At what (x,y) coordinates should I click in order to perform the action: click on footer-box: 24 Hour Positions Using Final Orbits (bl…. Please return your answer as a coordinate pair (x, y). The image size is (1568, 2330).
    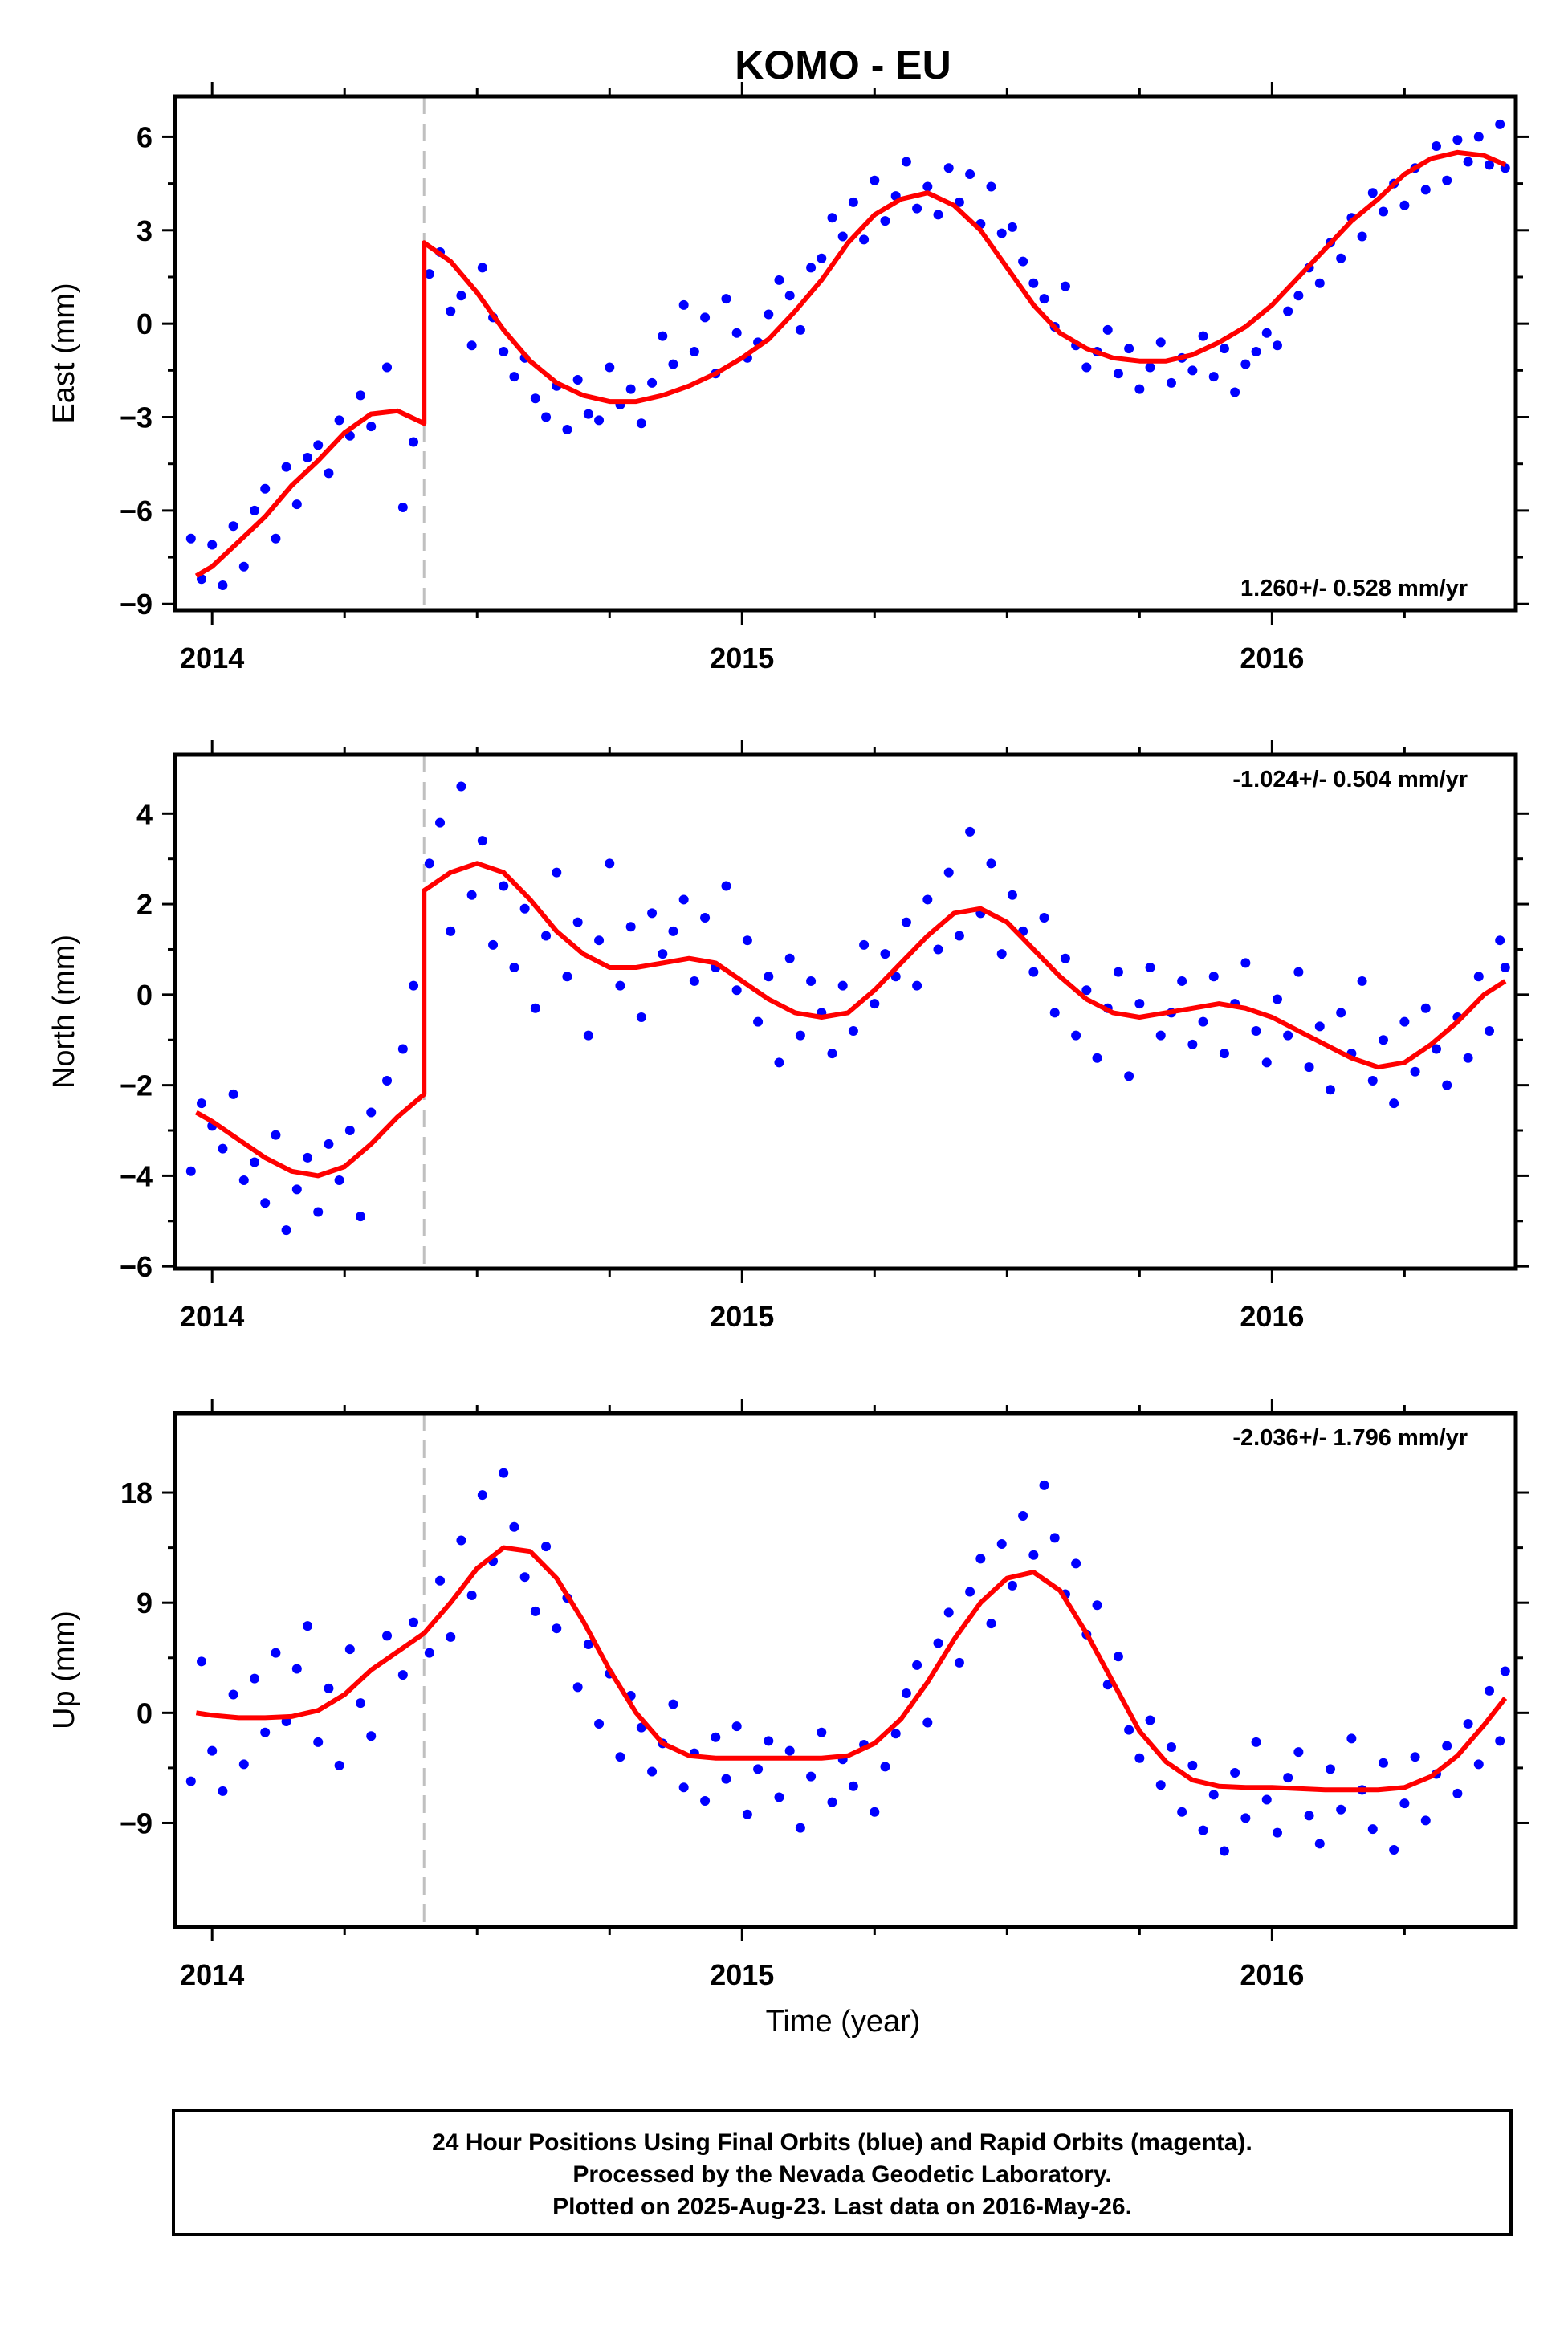
    Looking at the image, I should click on (842, 2172).